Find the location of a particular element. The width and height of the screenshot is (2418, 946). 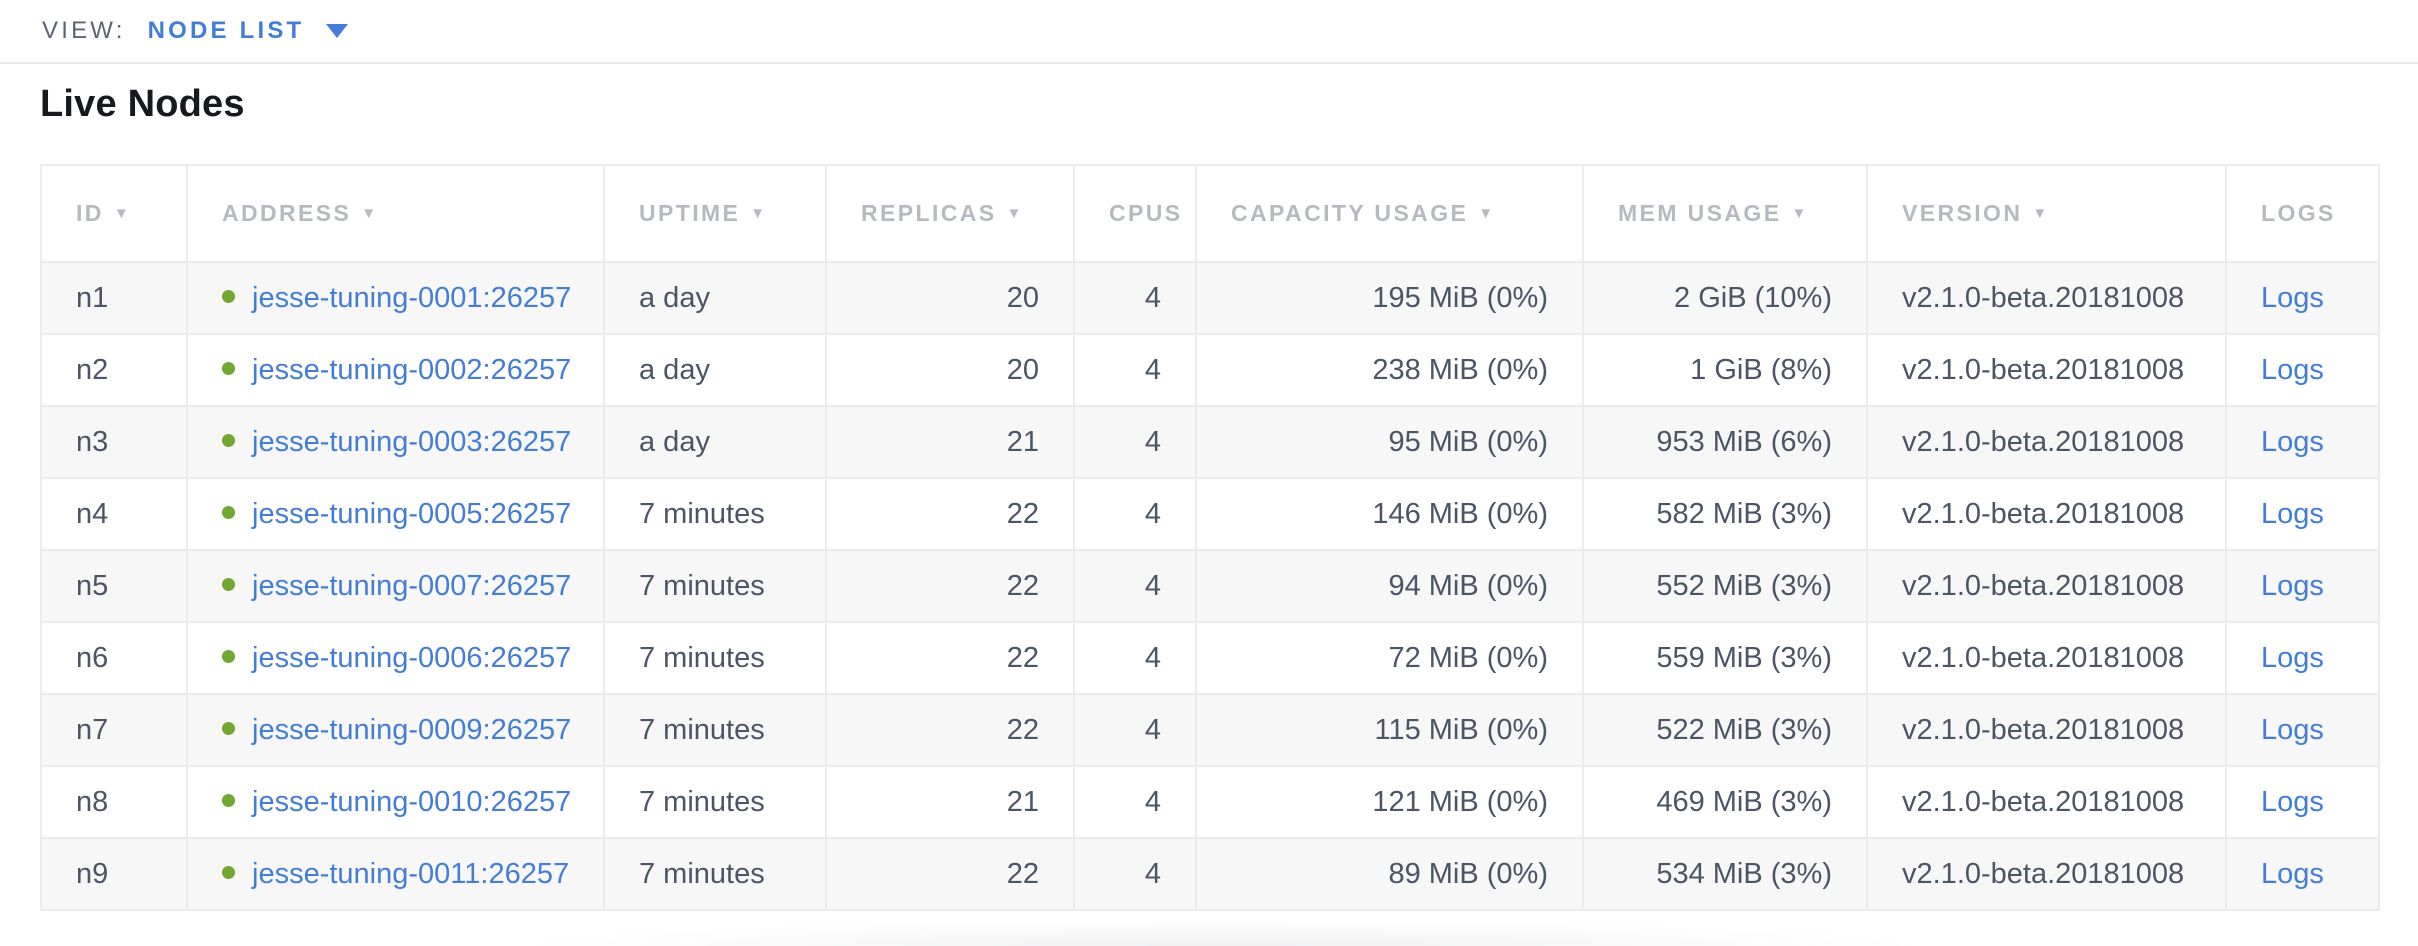

cell-address: jesse-tuning-0009:26257 is located at coordinates (395, 730).